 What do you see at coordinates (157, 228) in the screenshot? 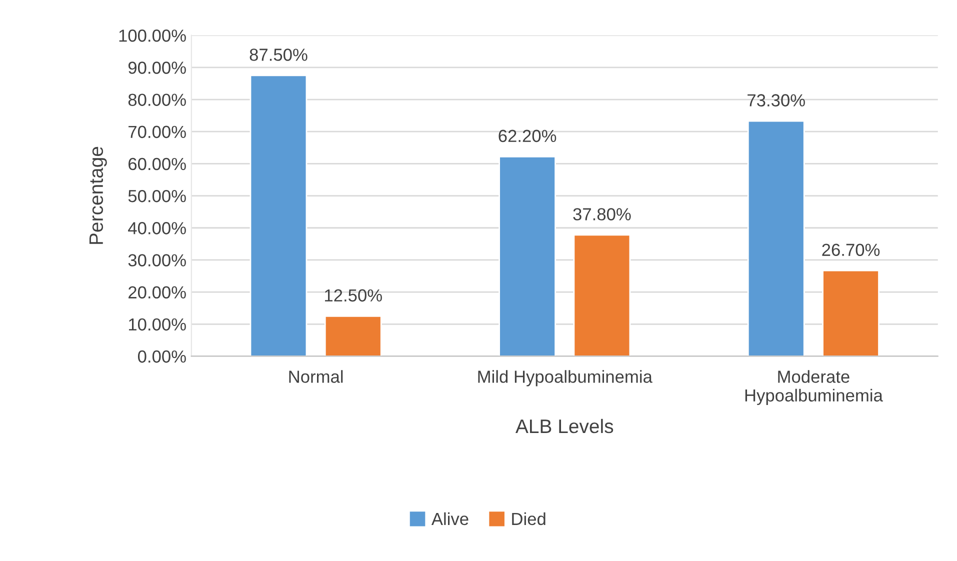
I see `y-tick-label: 40.00%` at bounding box center [157, 228].